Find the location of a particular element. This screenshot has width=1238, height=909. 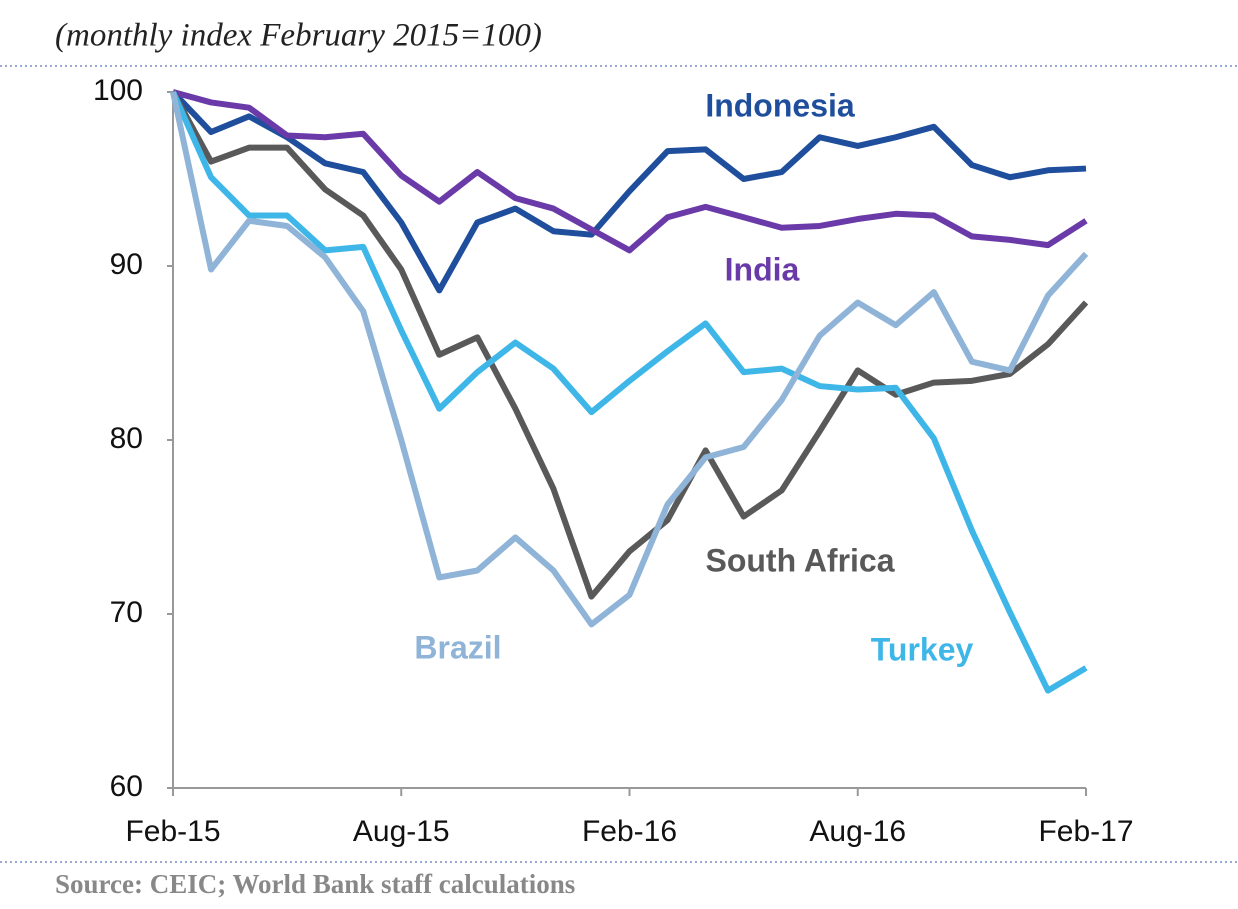

x-tick-label: Feb-15 is located at coordinates (172, 831).